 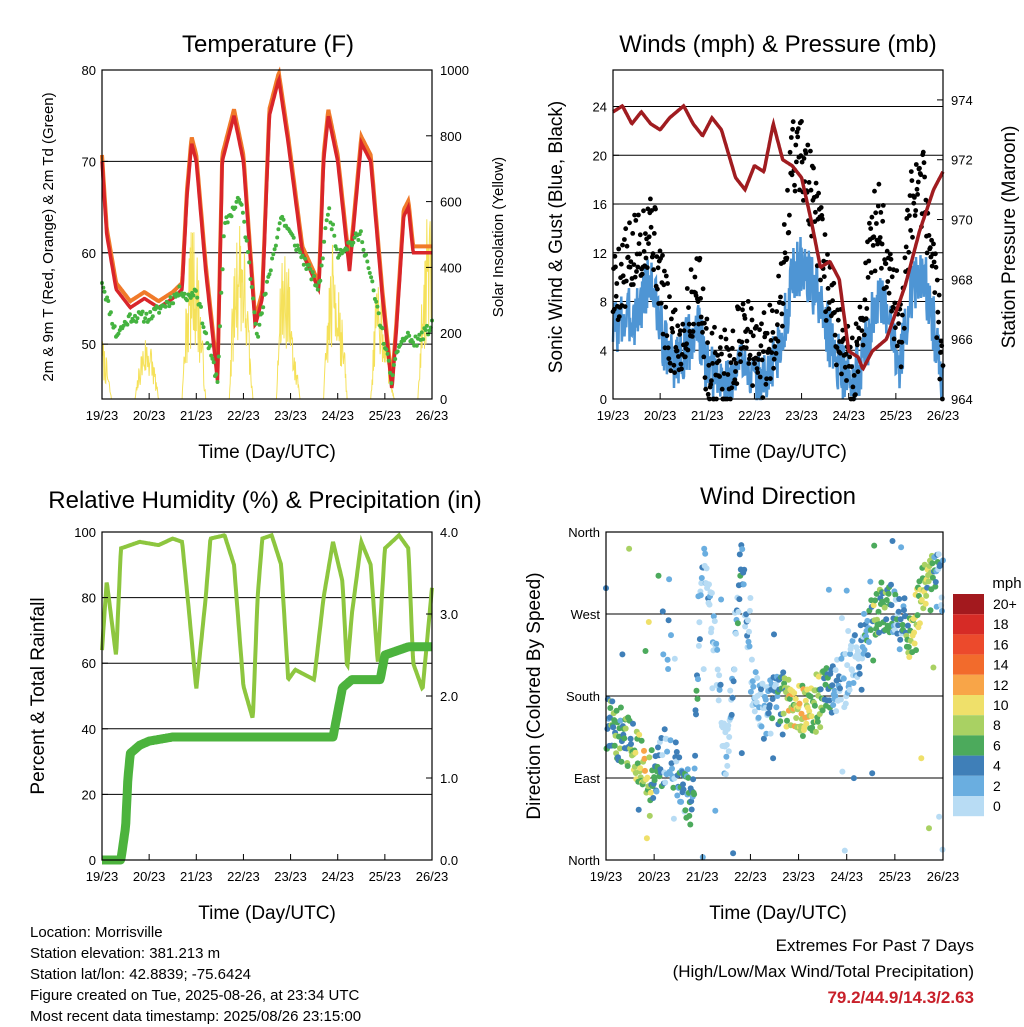 What do you see at coordinates (149, 415) in the screenshot?
I see `x-tick-label: 20/23` at bounding box center [149, 415].